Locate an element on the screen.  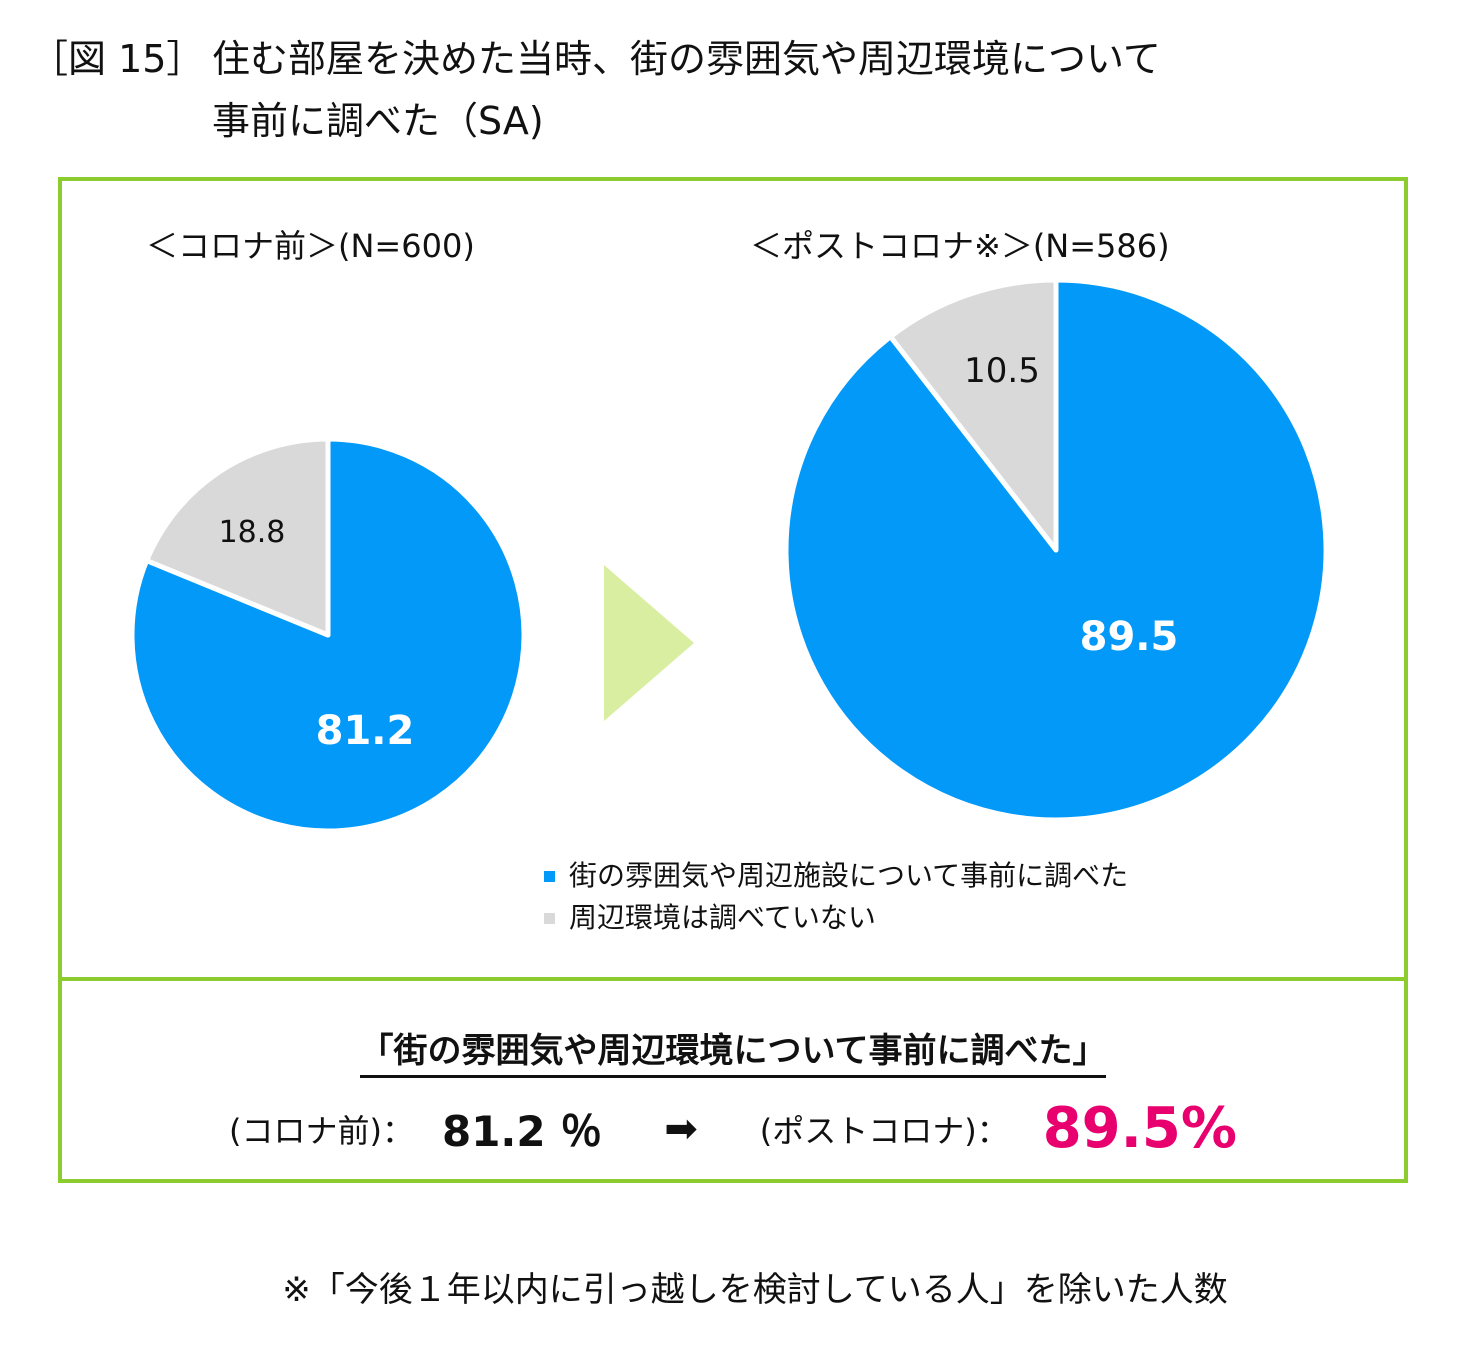
legend-label-researched: 街の雰囲気や周辺施設について事前に調べた is located at coordinates (849, 875).